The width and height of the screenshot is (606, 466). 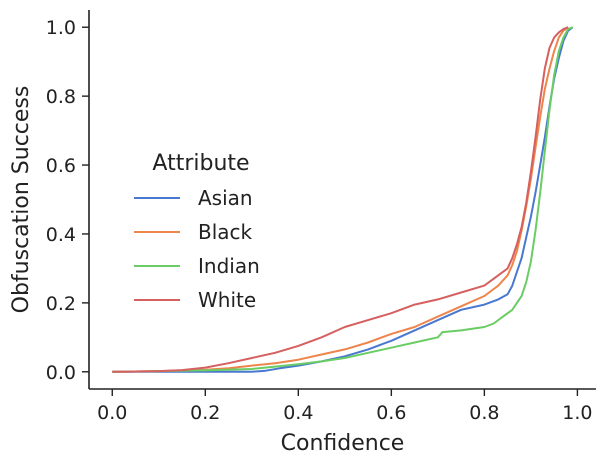 What do you see at coordinates (61, 373) in the screenshot?
I see `y-tick-label: 0.0` at bounding box center [61, 373].